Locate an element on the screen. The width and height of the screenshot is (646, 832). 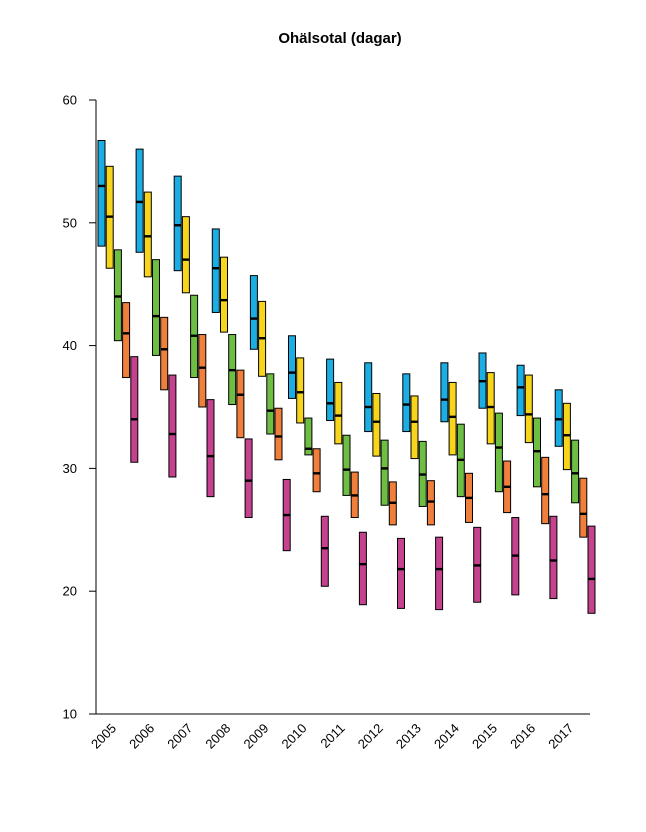
x-tick-label: 2005 is located at coordinates (103, 736).